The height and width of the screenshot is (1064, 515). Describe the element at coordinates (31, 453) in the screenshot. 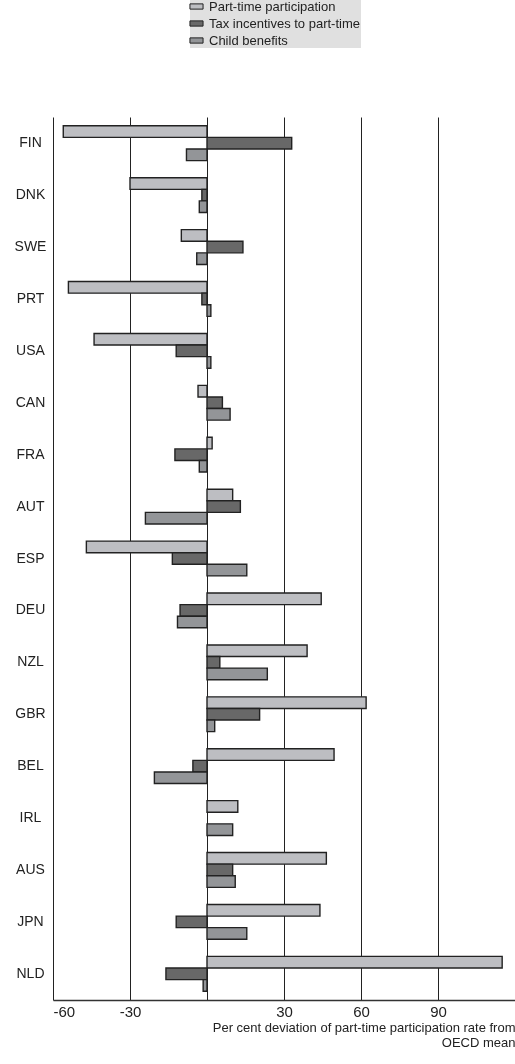

I see `y-tick-label: FRA` at that location.